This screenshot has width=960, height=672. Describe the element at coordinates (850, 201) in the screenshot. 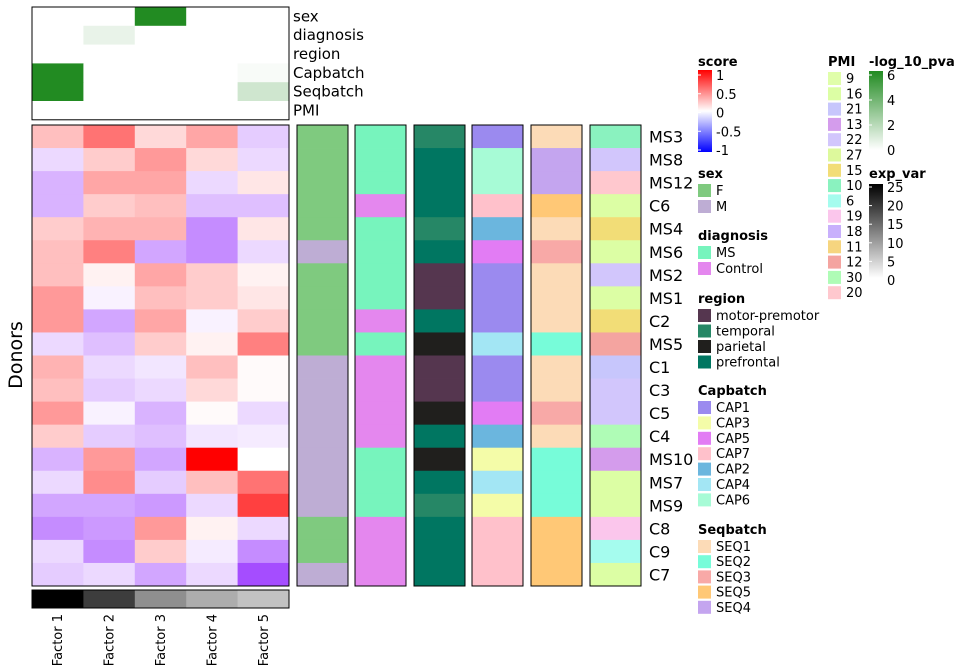

I see `legend-item-label: 6` at that location.